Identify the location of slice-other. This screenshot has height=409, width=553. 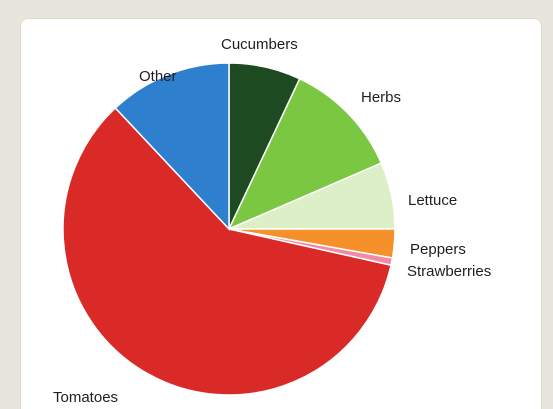
(172, 146).